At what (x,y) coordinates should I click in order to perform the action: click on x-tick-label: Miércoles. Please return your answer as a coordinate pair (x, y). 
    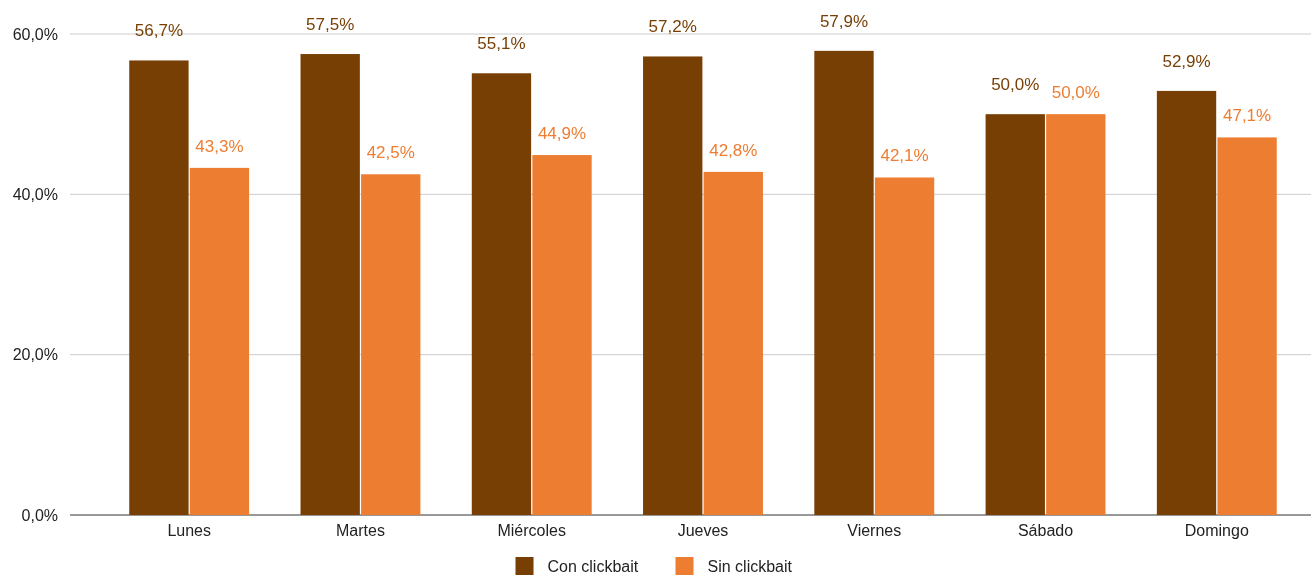
    Looking at the image, I should click on (531, 530).